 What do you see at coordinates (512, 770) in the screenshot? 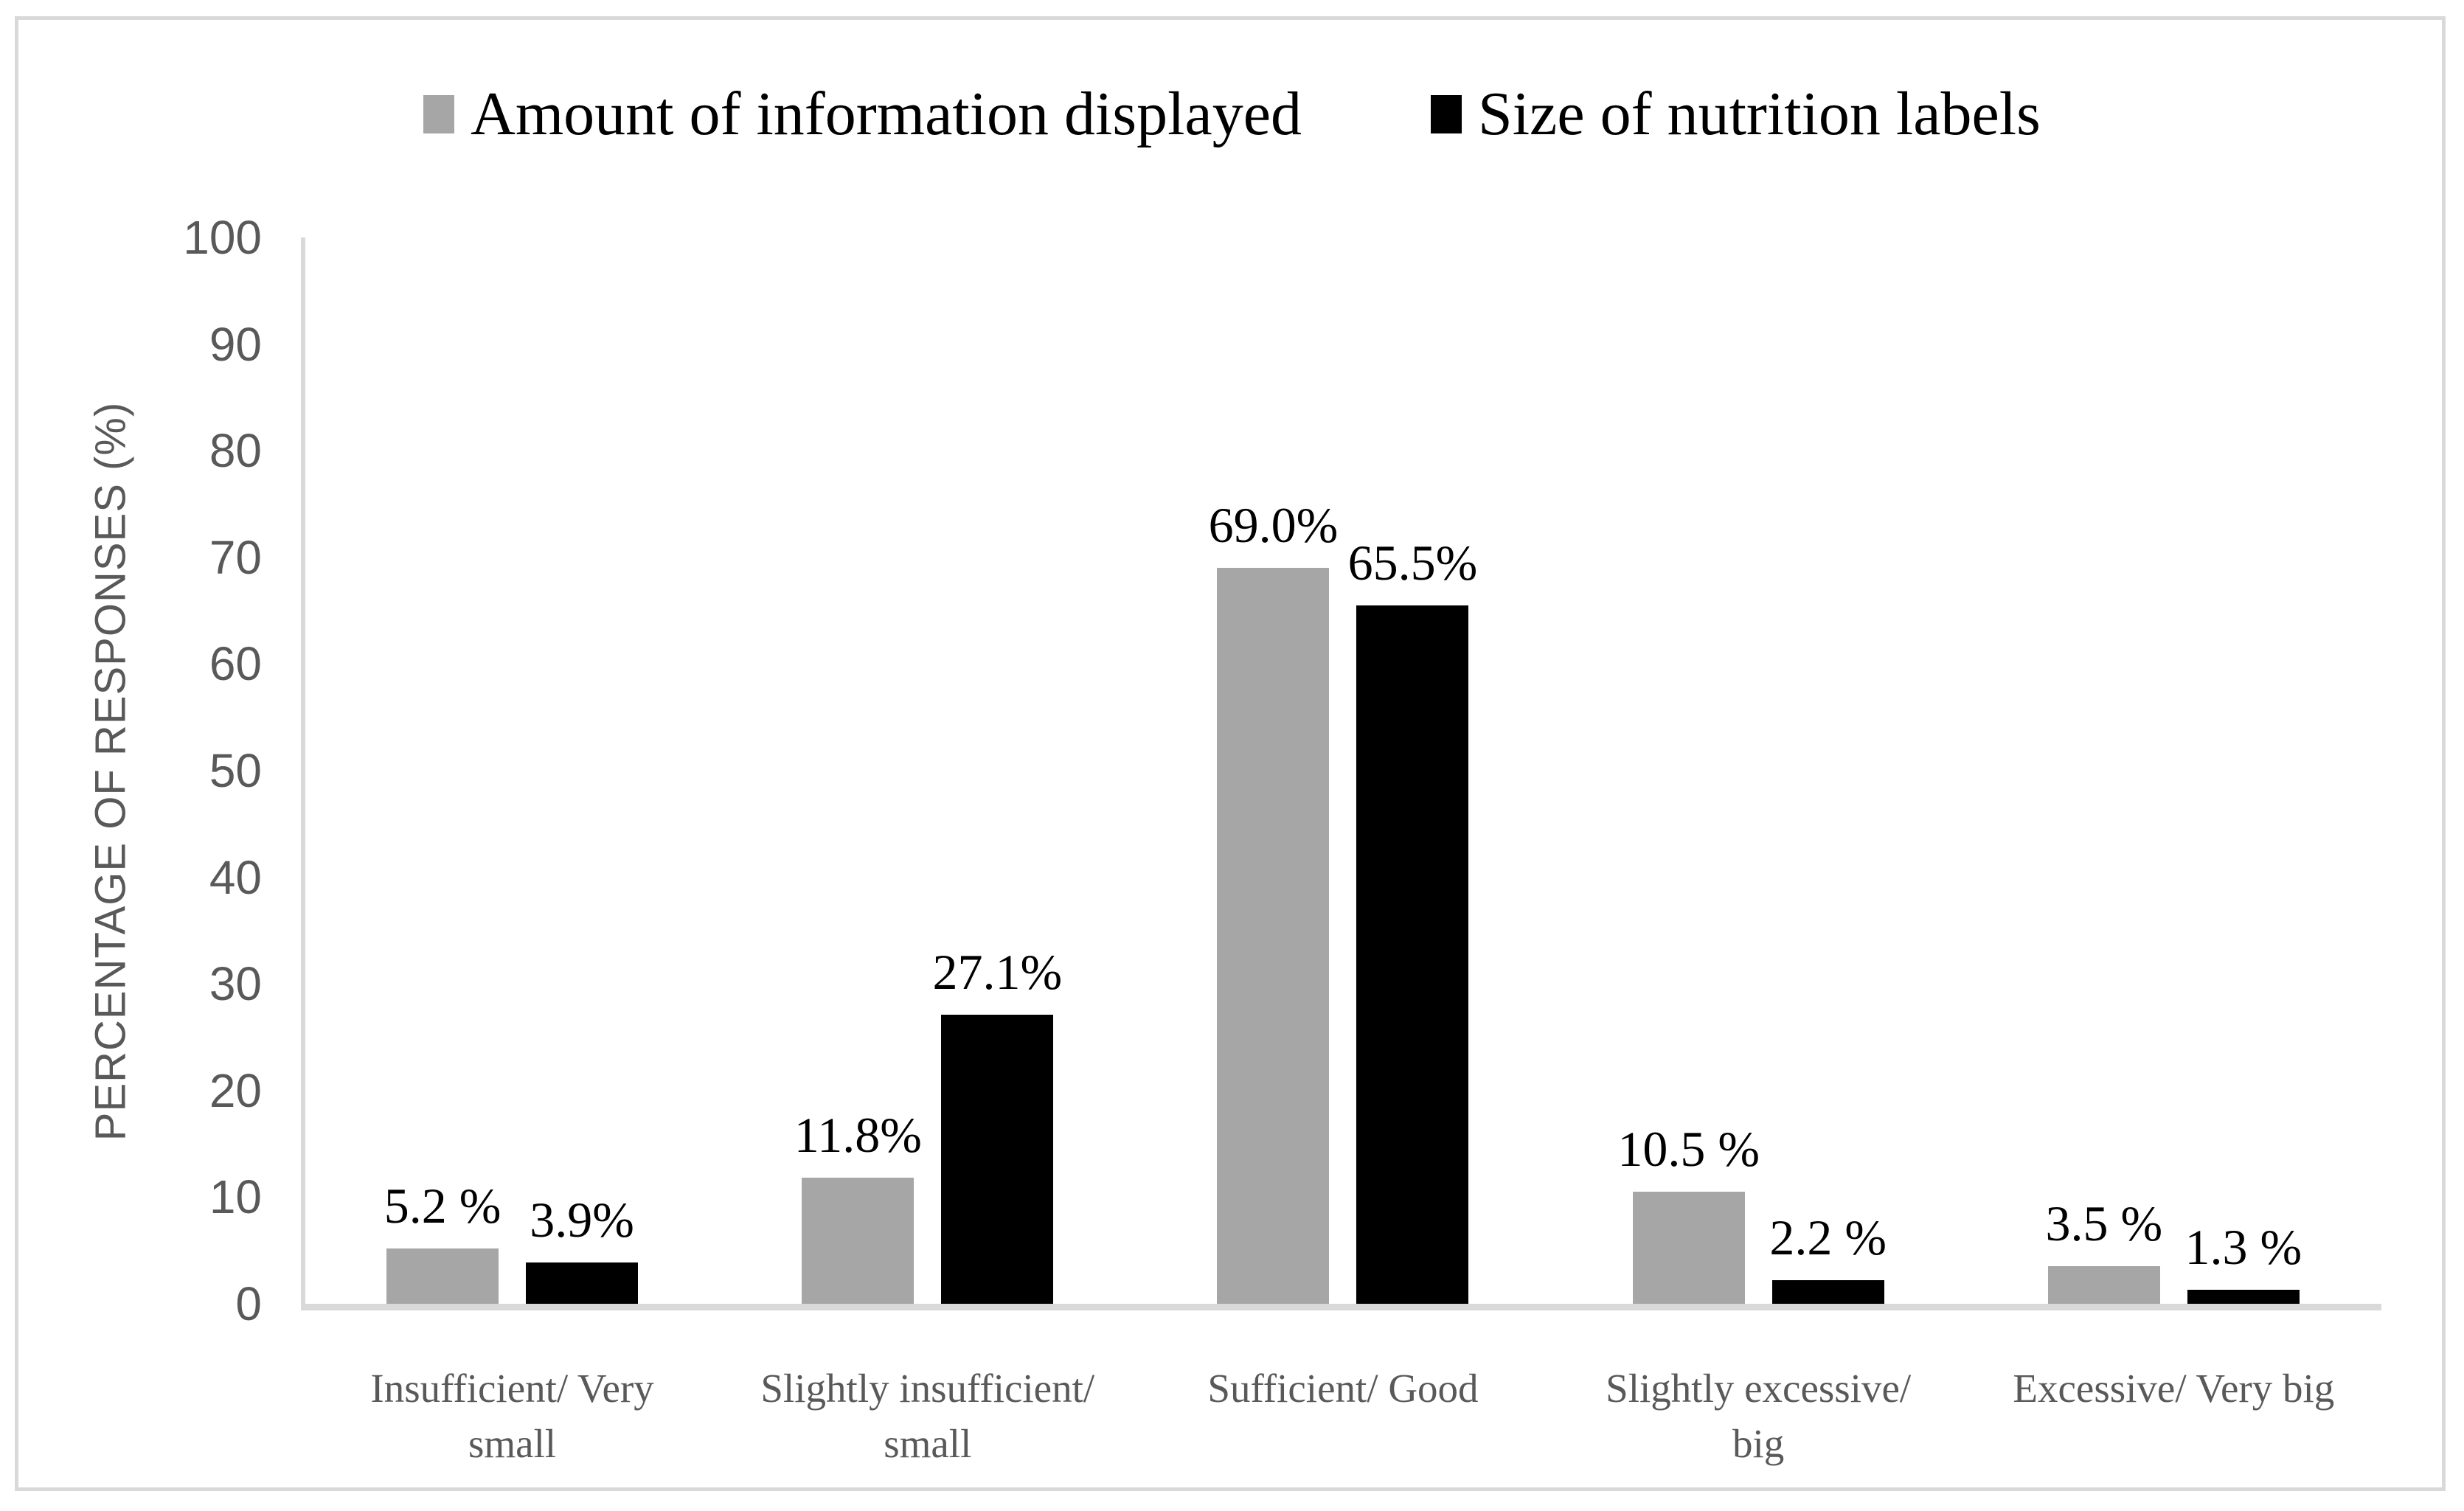
I see `bar-group-insufficient-very-small: 5.2 % 3.9%` at bounding box center [512, 770].